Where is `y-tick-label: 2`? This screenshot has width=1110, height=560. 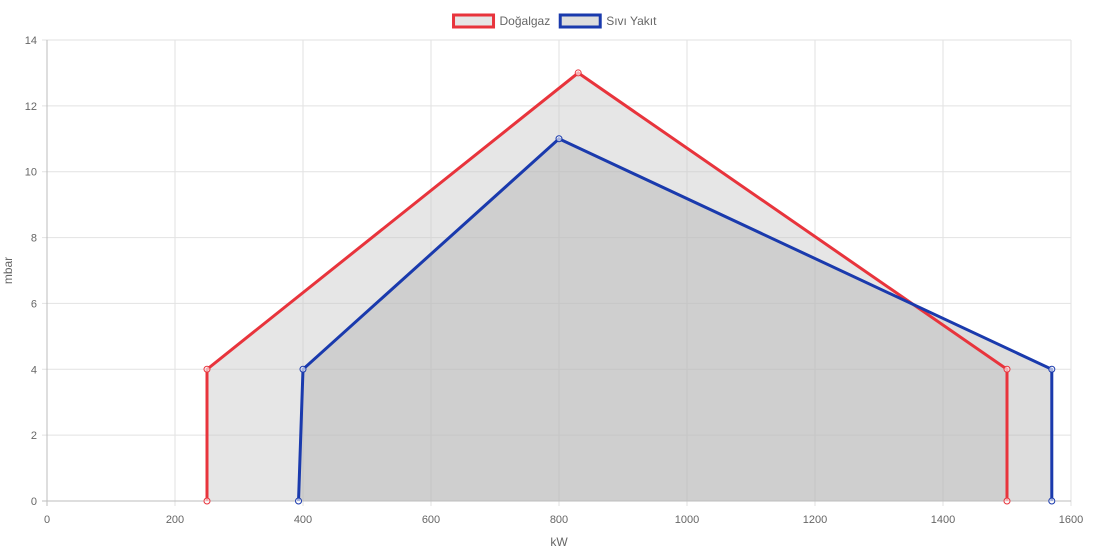
y-tick-label: 2 is located at coordinates (34, 436).